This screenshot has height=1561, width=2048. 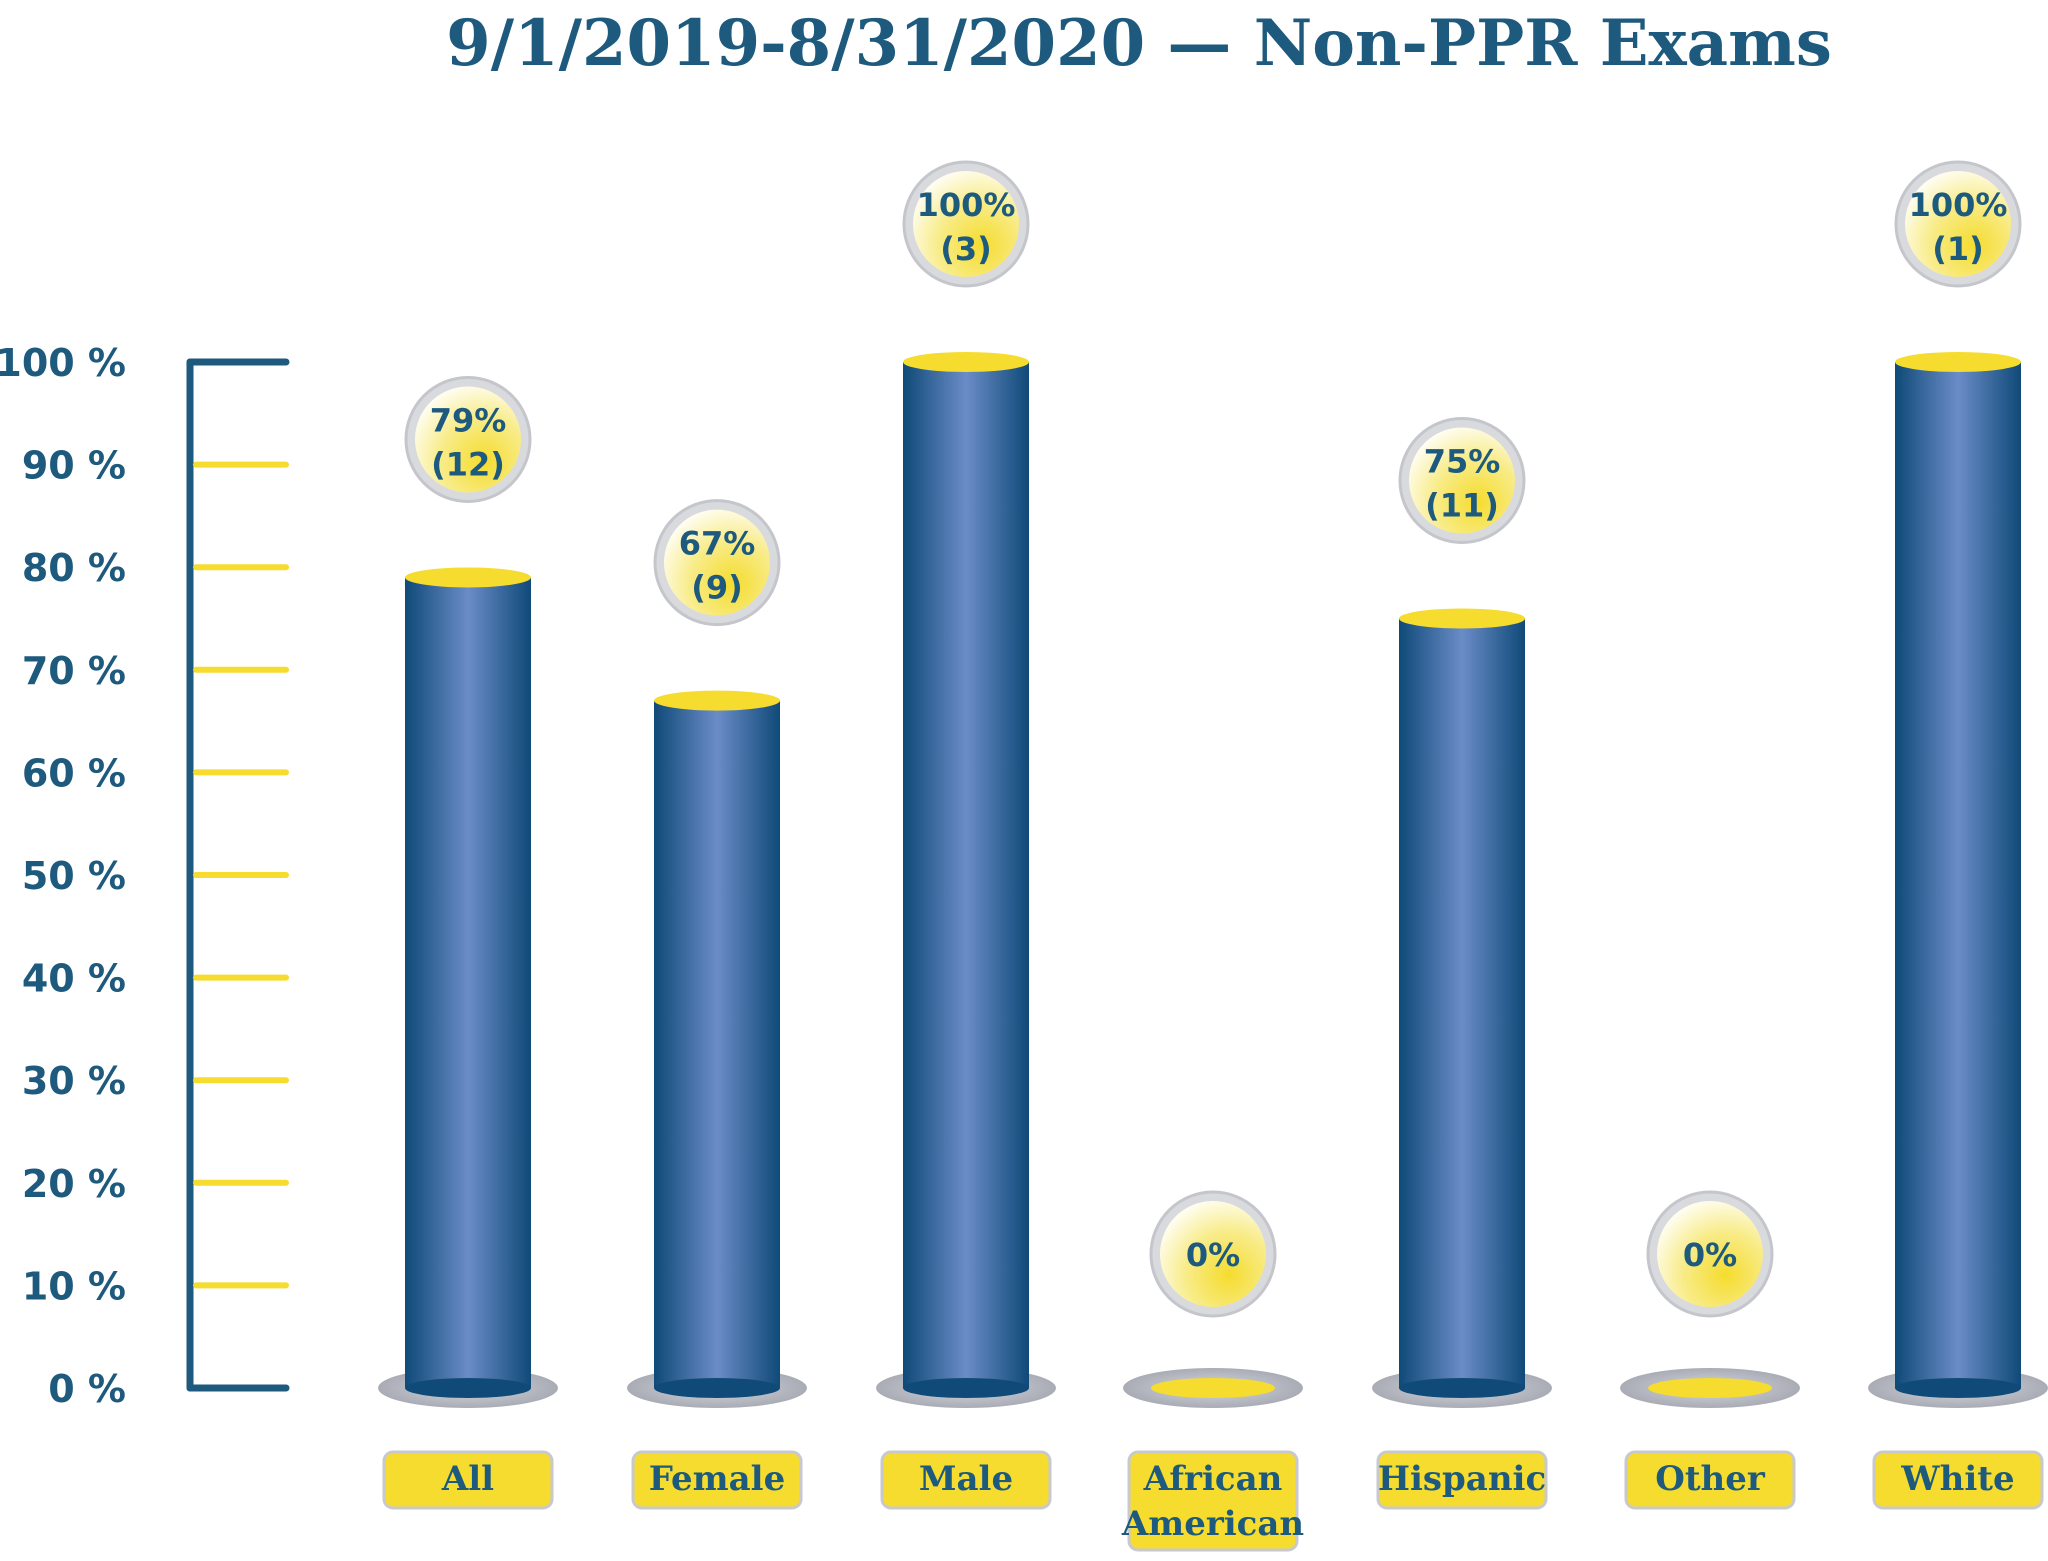 What do you see at coordinates (74, 1184) in the screenshot?
I see `y-tick-label: 20 %` at bounding box center [74, 1184].